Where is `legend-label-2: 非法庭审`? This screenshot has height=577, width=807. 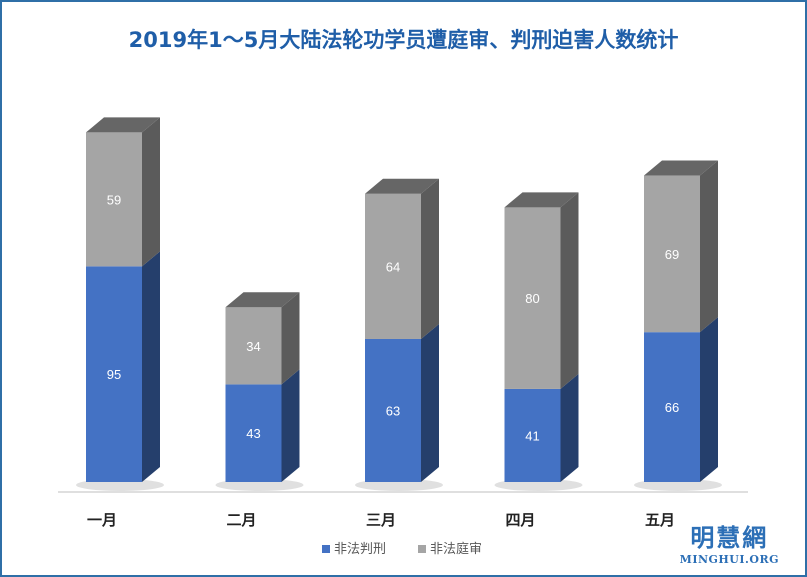
legend-label-2: 非法庭审 is located at coordinates (456, 549).